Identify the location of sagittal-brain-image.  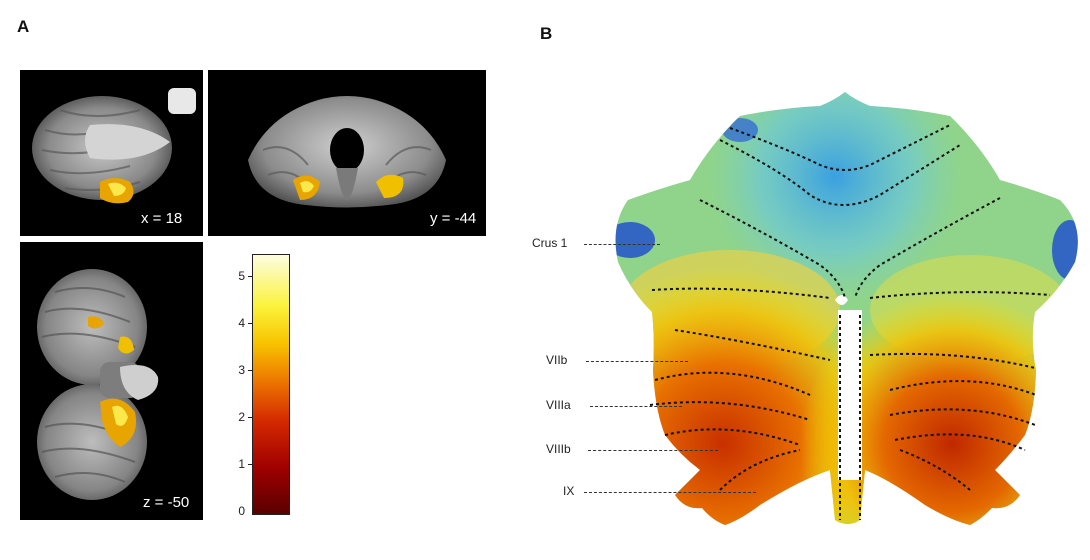
(114, 146).